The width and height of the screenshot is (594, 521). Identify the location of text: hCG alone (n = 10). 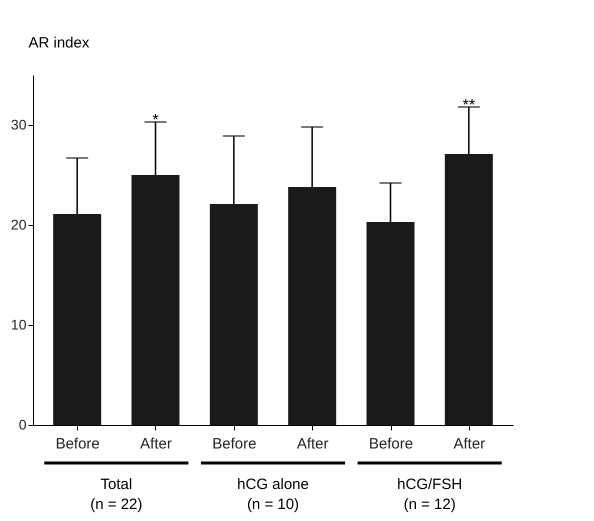
(273, 494).